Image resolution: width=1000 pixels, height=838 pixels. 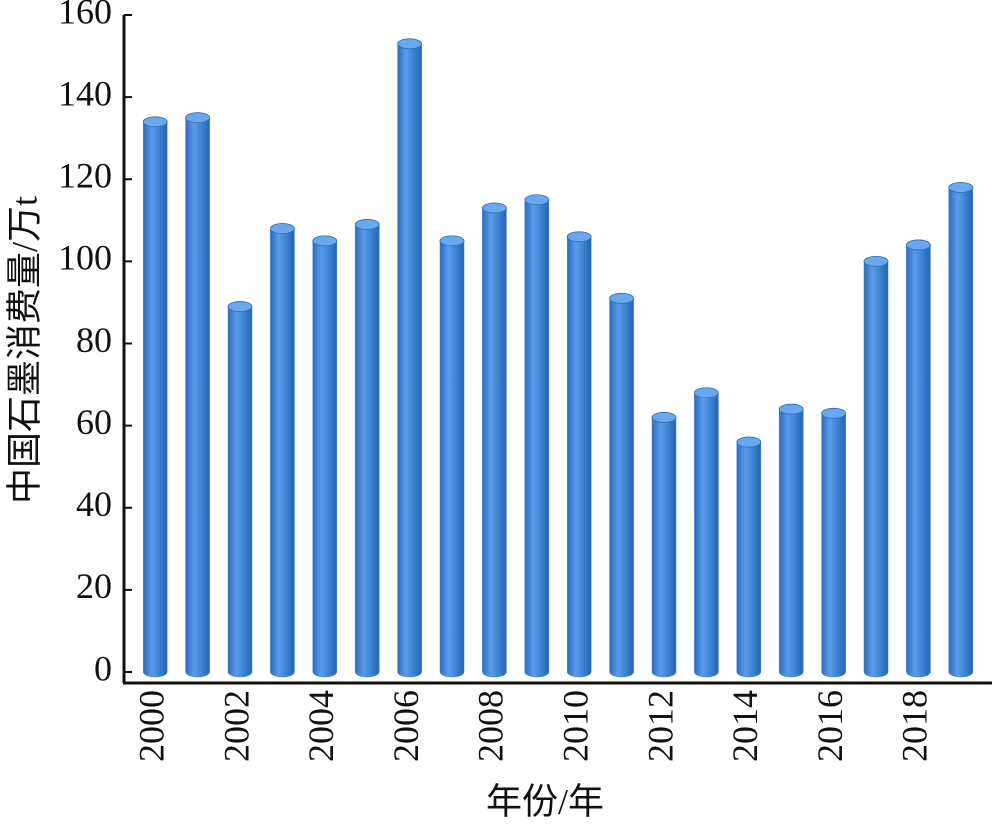 I want to click on y-tick-label: 160, so click(x=85, y=15).